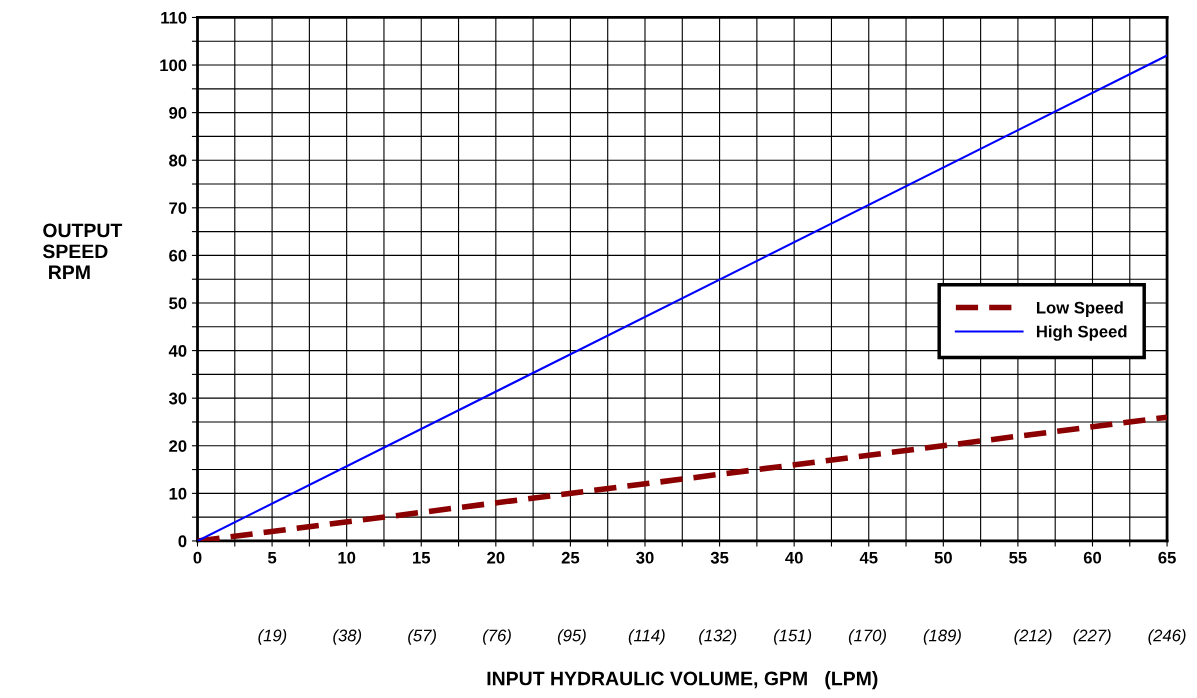  Describe the element at coordinates (174, 17) in the screenshot. I see `y-tick-label: 110` at that location.